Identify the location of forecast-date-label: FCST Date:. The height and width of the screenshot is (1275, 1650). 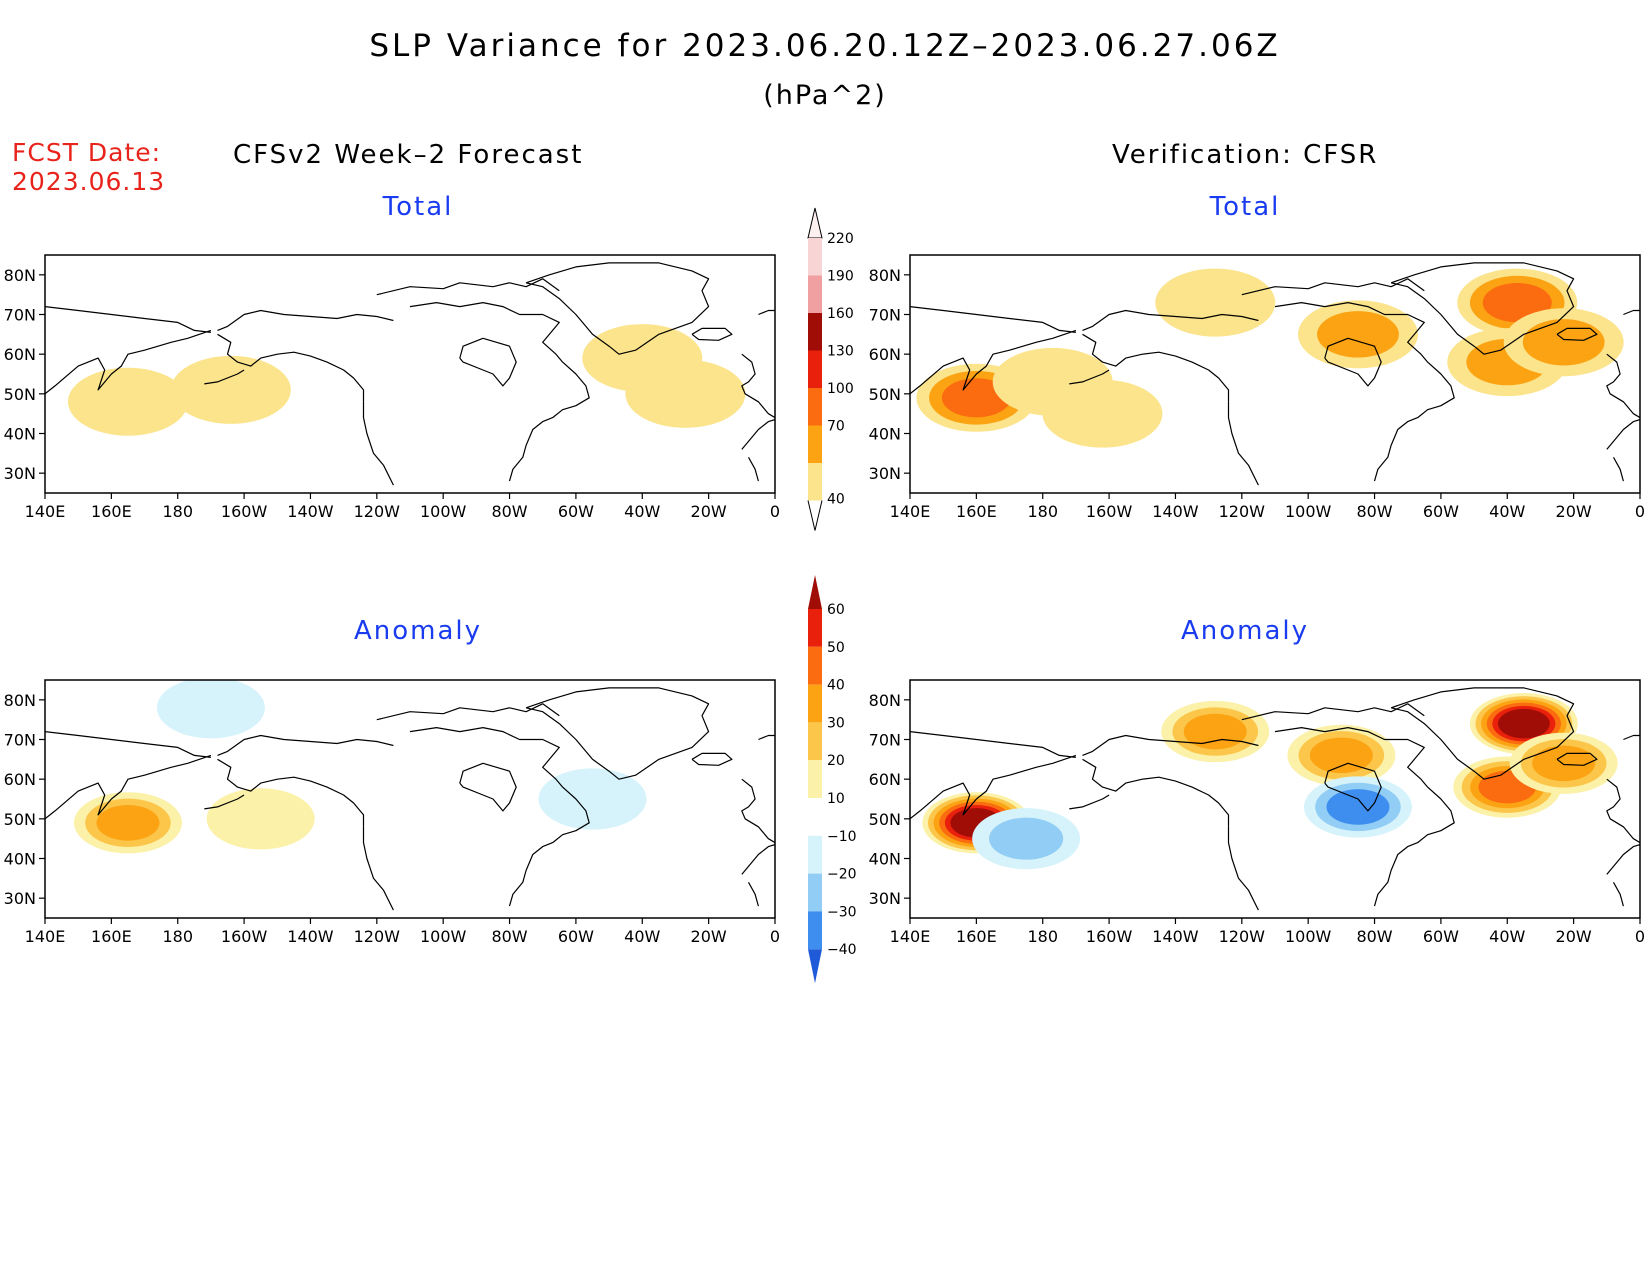
(87, 152).